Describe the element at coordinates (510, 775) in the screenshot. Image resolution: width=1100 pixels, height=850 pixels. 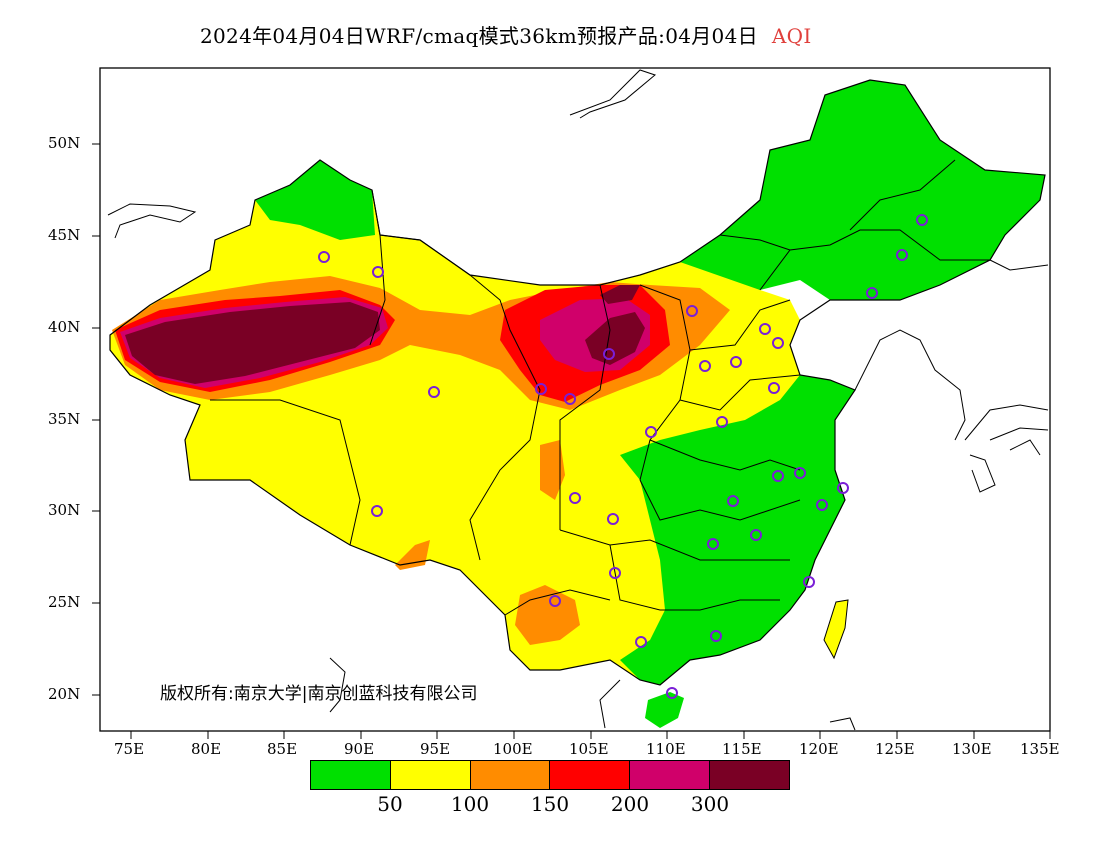
I see `legend-swatch-usg` at that location.